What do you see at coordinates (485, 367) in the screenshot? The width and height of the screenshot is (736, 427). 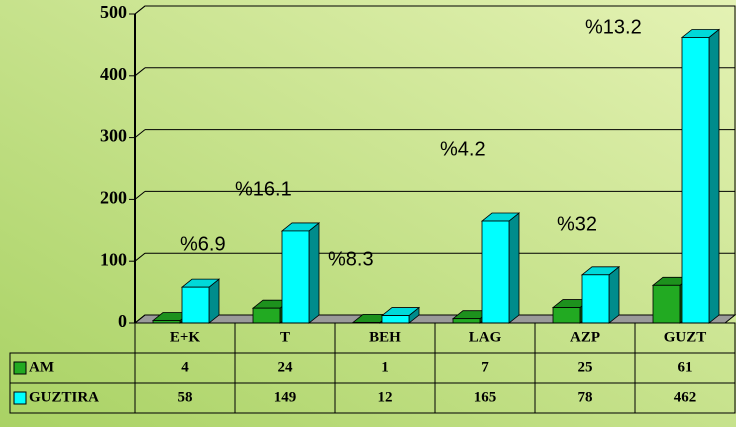 I see `table-value: 7` at bounding box center [485, 367].